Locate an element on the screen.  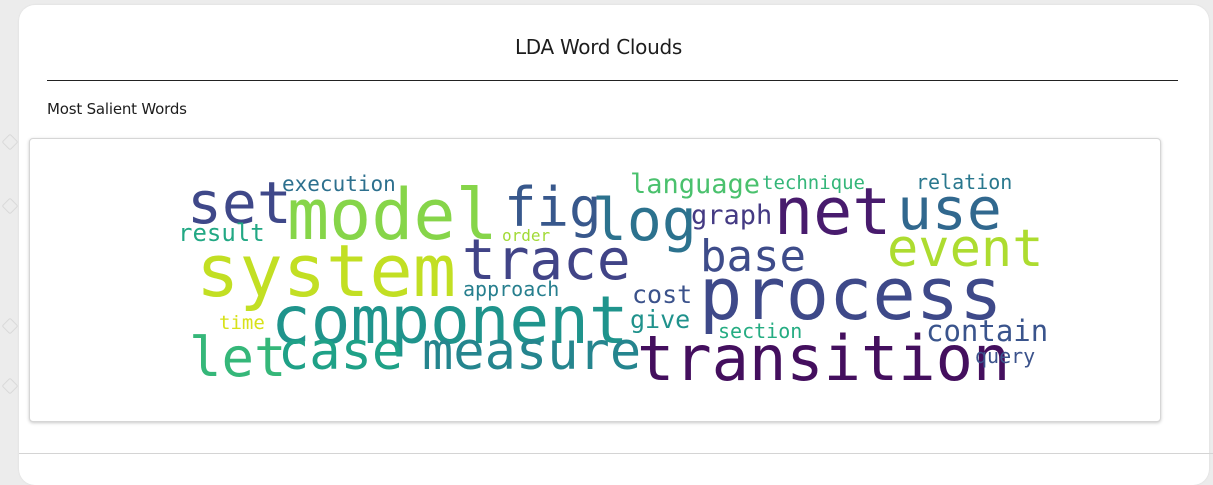
word-cloud-word: language is located at coordinates (695, 184).